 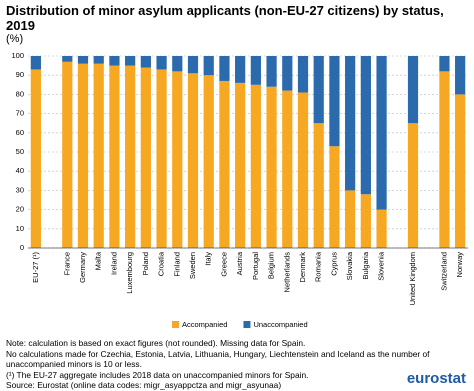 I want to click on x-tick-label: Belgium, so click(x=271, y=265).